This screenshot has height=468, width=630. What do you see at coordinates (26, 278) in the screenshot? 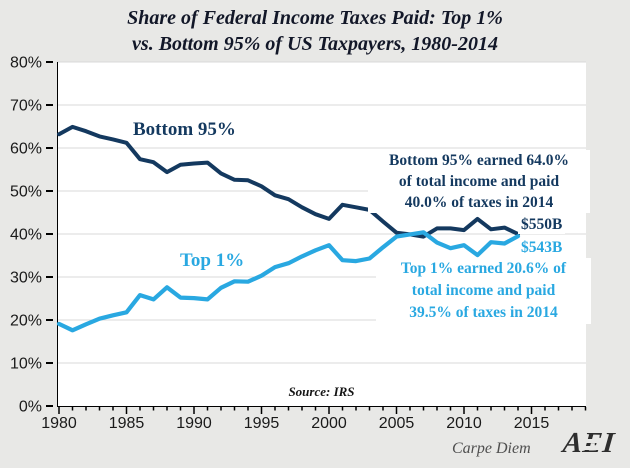
I see `y-tick-label: 30%` at bounding box center [26, 278].